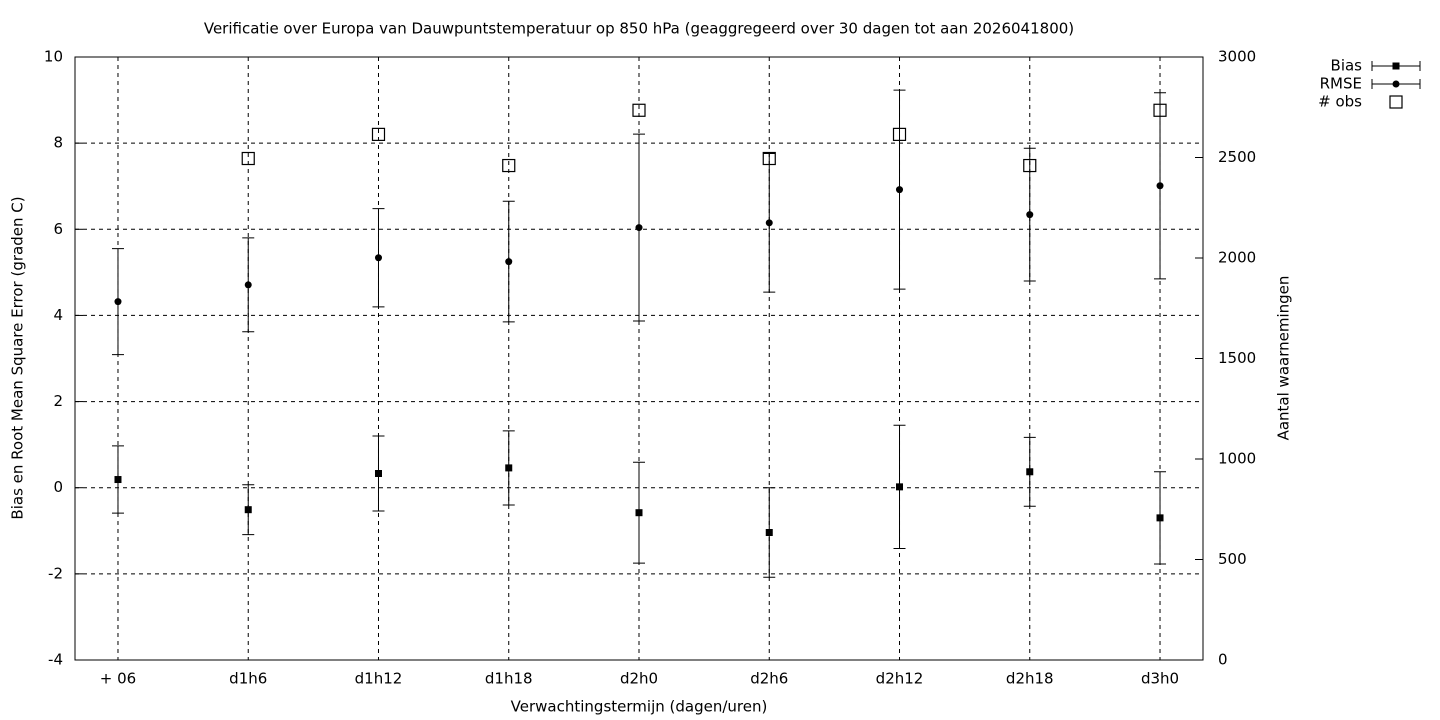 This screenshot has height=720, width=1440. I want to click on y2-tick-label: 3000, so click(1237, 57).